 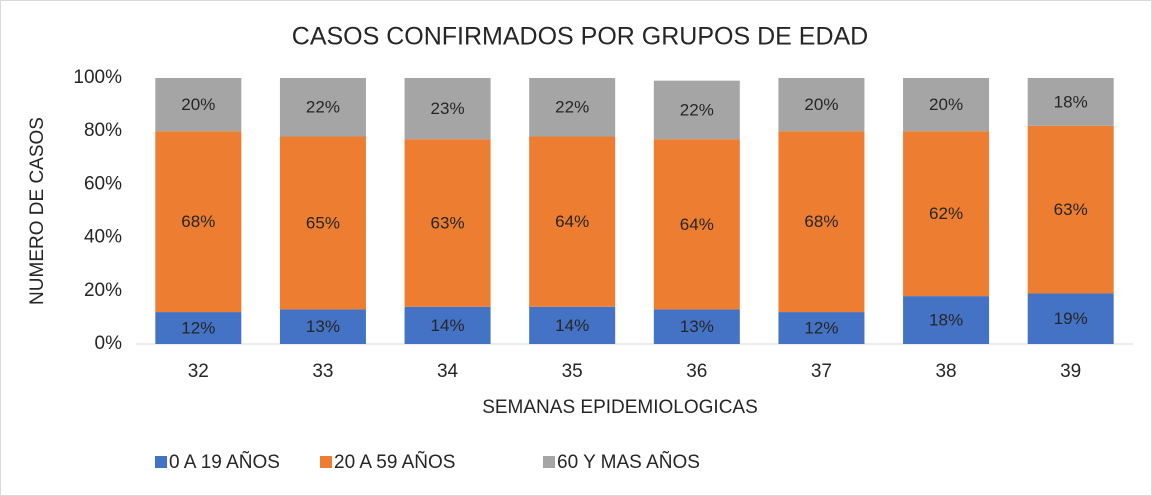 I want to click on data-label: 19%, so click(x=1071, y=318).